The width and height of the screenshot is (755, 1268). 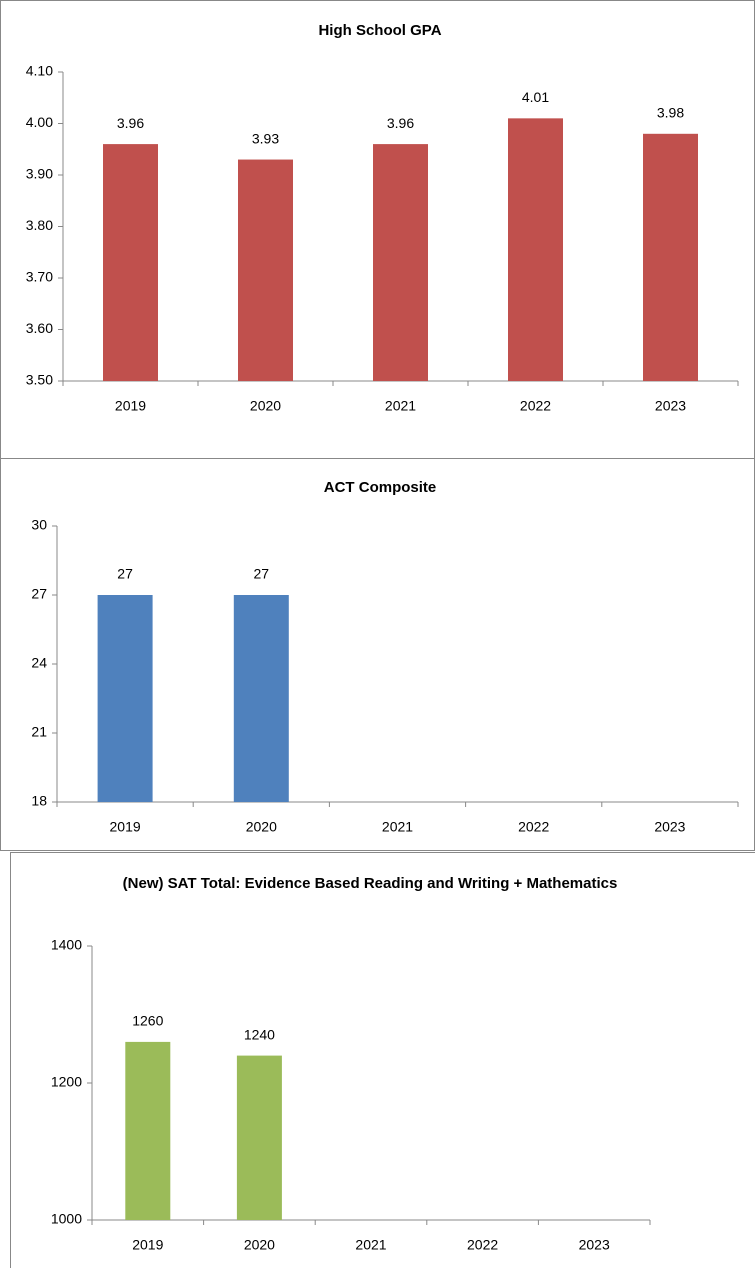 What do you see at coordinates (259, 1034) in the screenshot?
I see `data-label: 1240` at bounding box center [259, 1034].